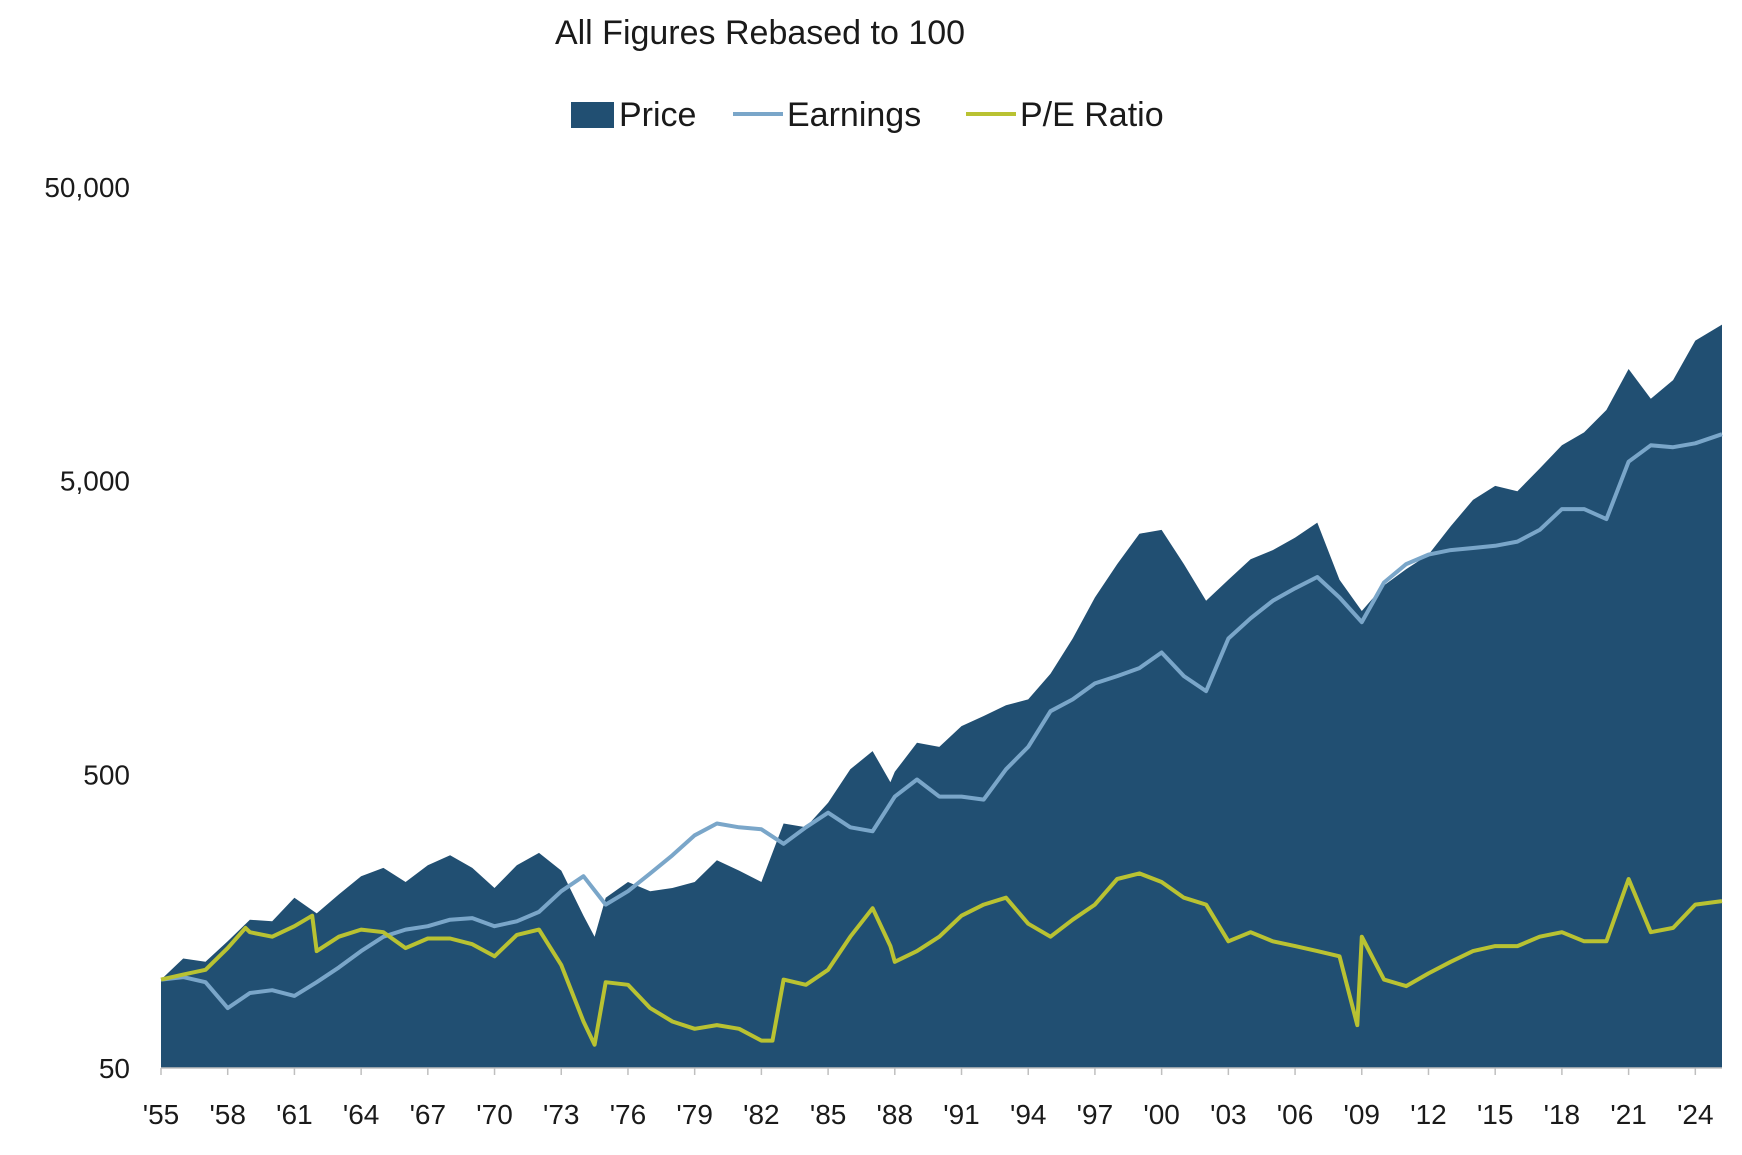 The height and width of the screenshot is (1155, 1742). What do you see at coordinates (1095, 1114) in the screenshot?
I see `x-tick-label: '97` at bounding box center [1095, 1114].